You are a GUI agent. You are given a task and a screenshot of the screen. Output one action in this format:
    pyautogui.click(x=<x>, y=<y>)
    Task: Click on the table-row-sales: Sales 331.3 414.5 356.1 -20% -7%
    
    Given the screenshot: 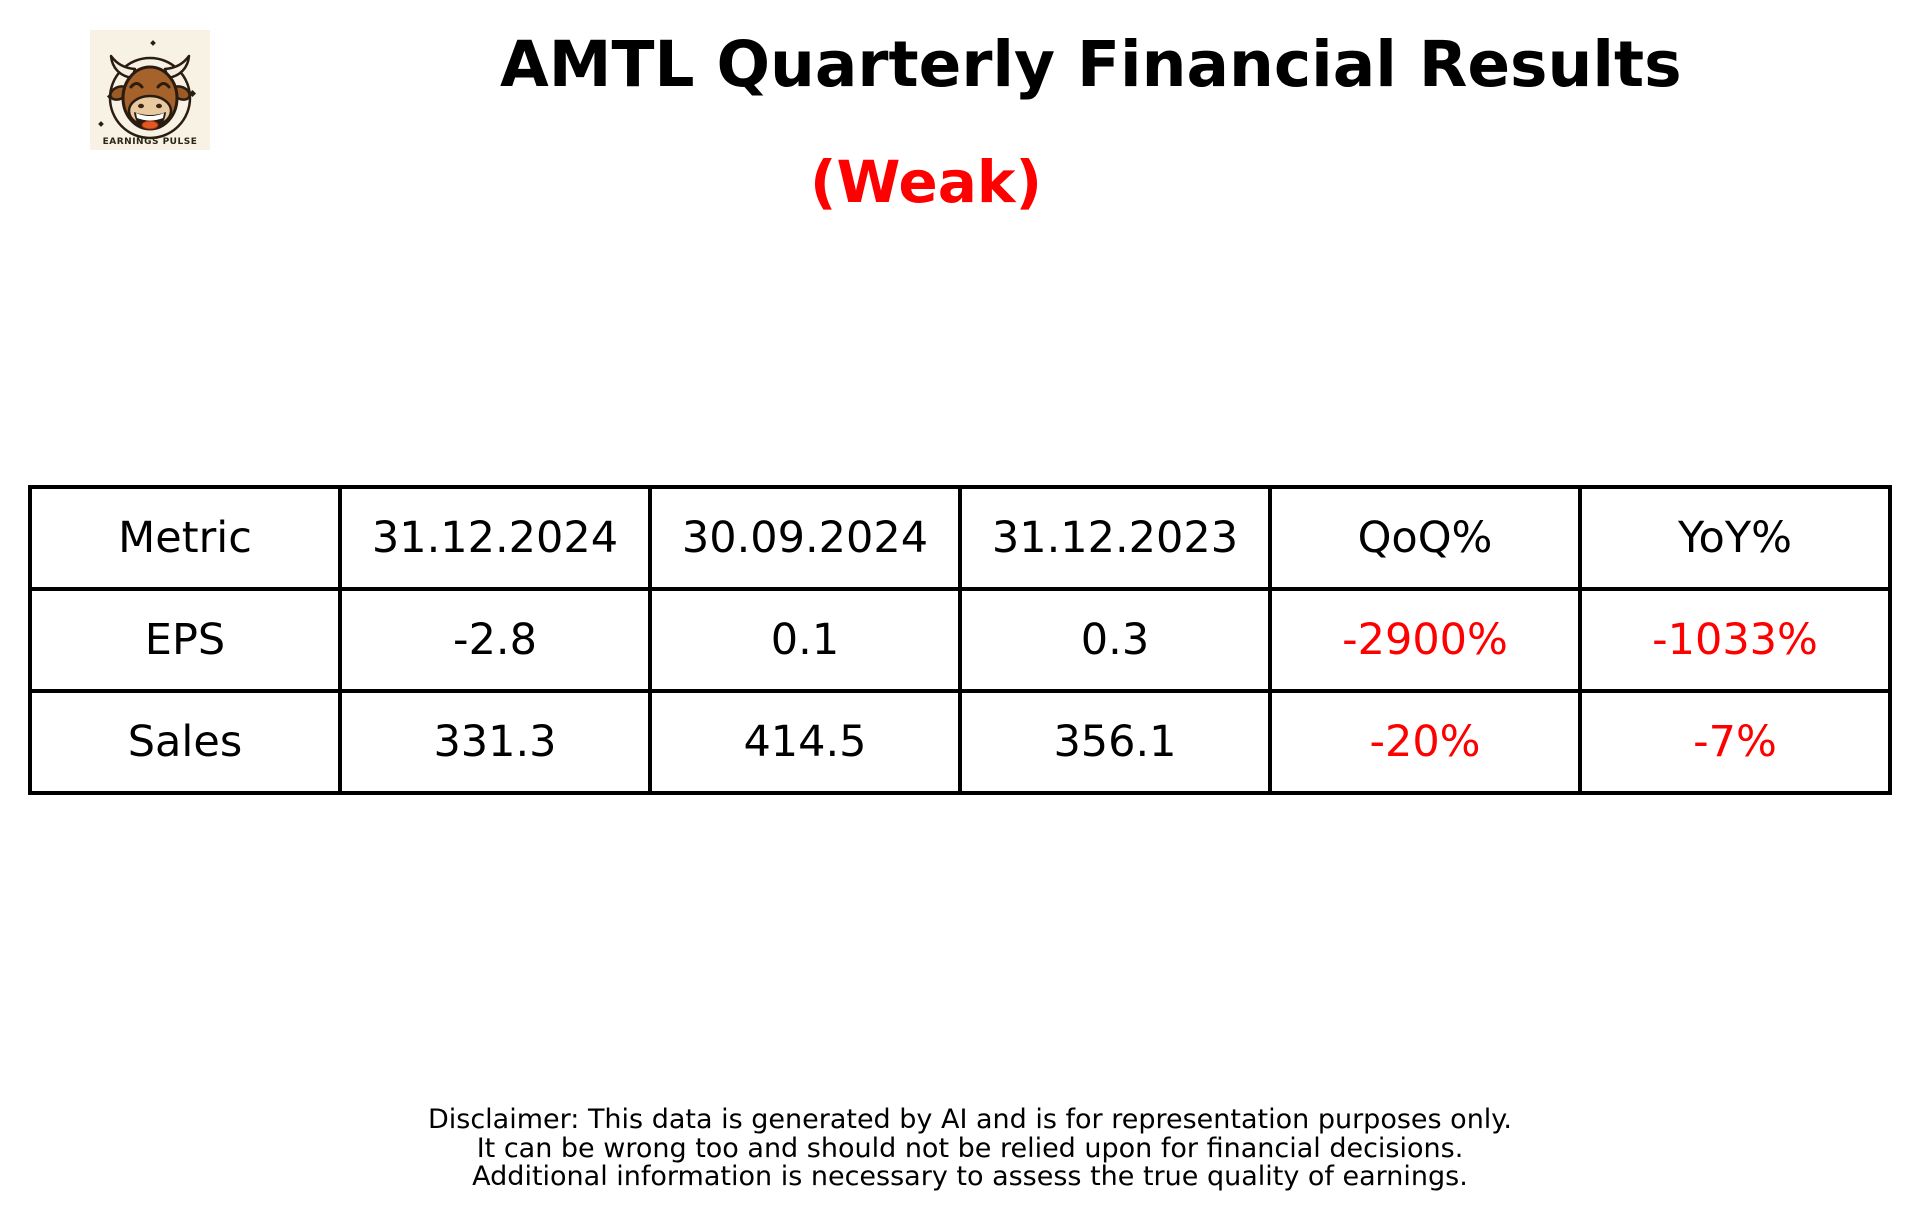 What is the action you would take?
    pyautogui.click(x=960, y=742)
    